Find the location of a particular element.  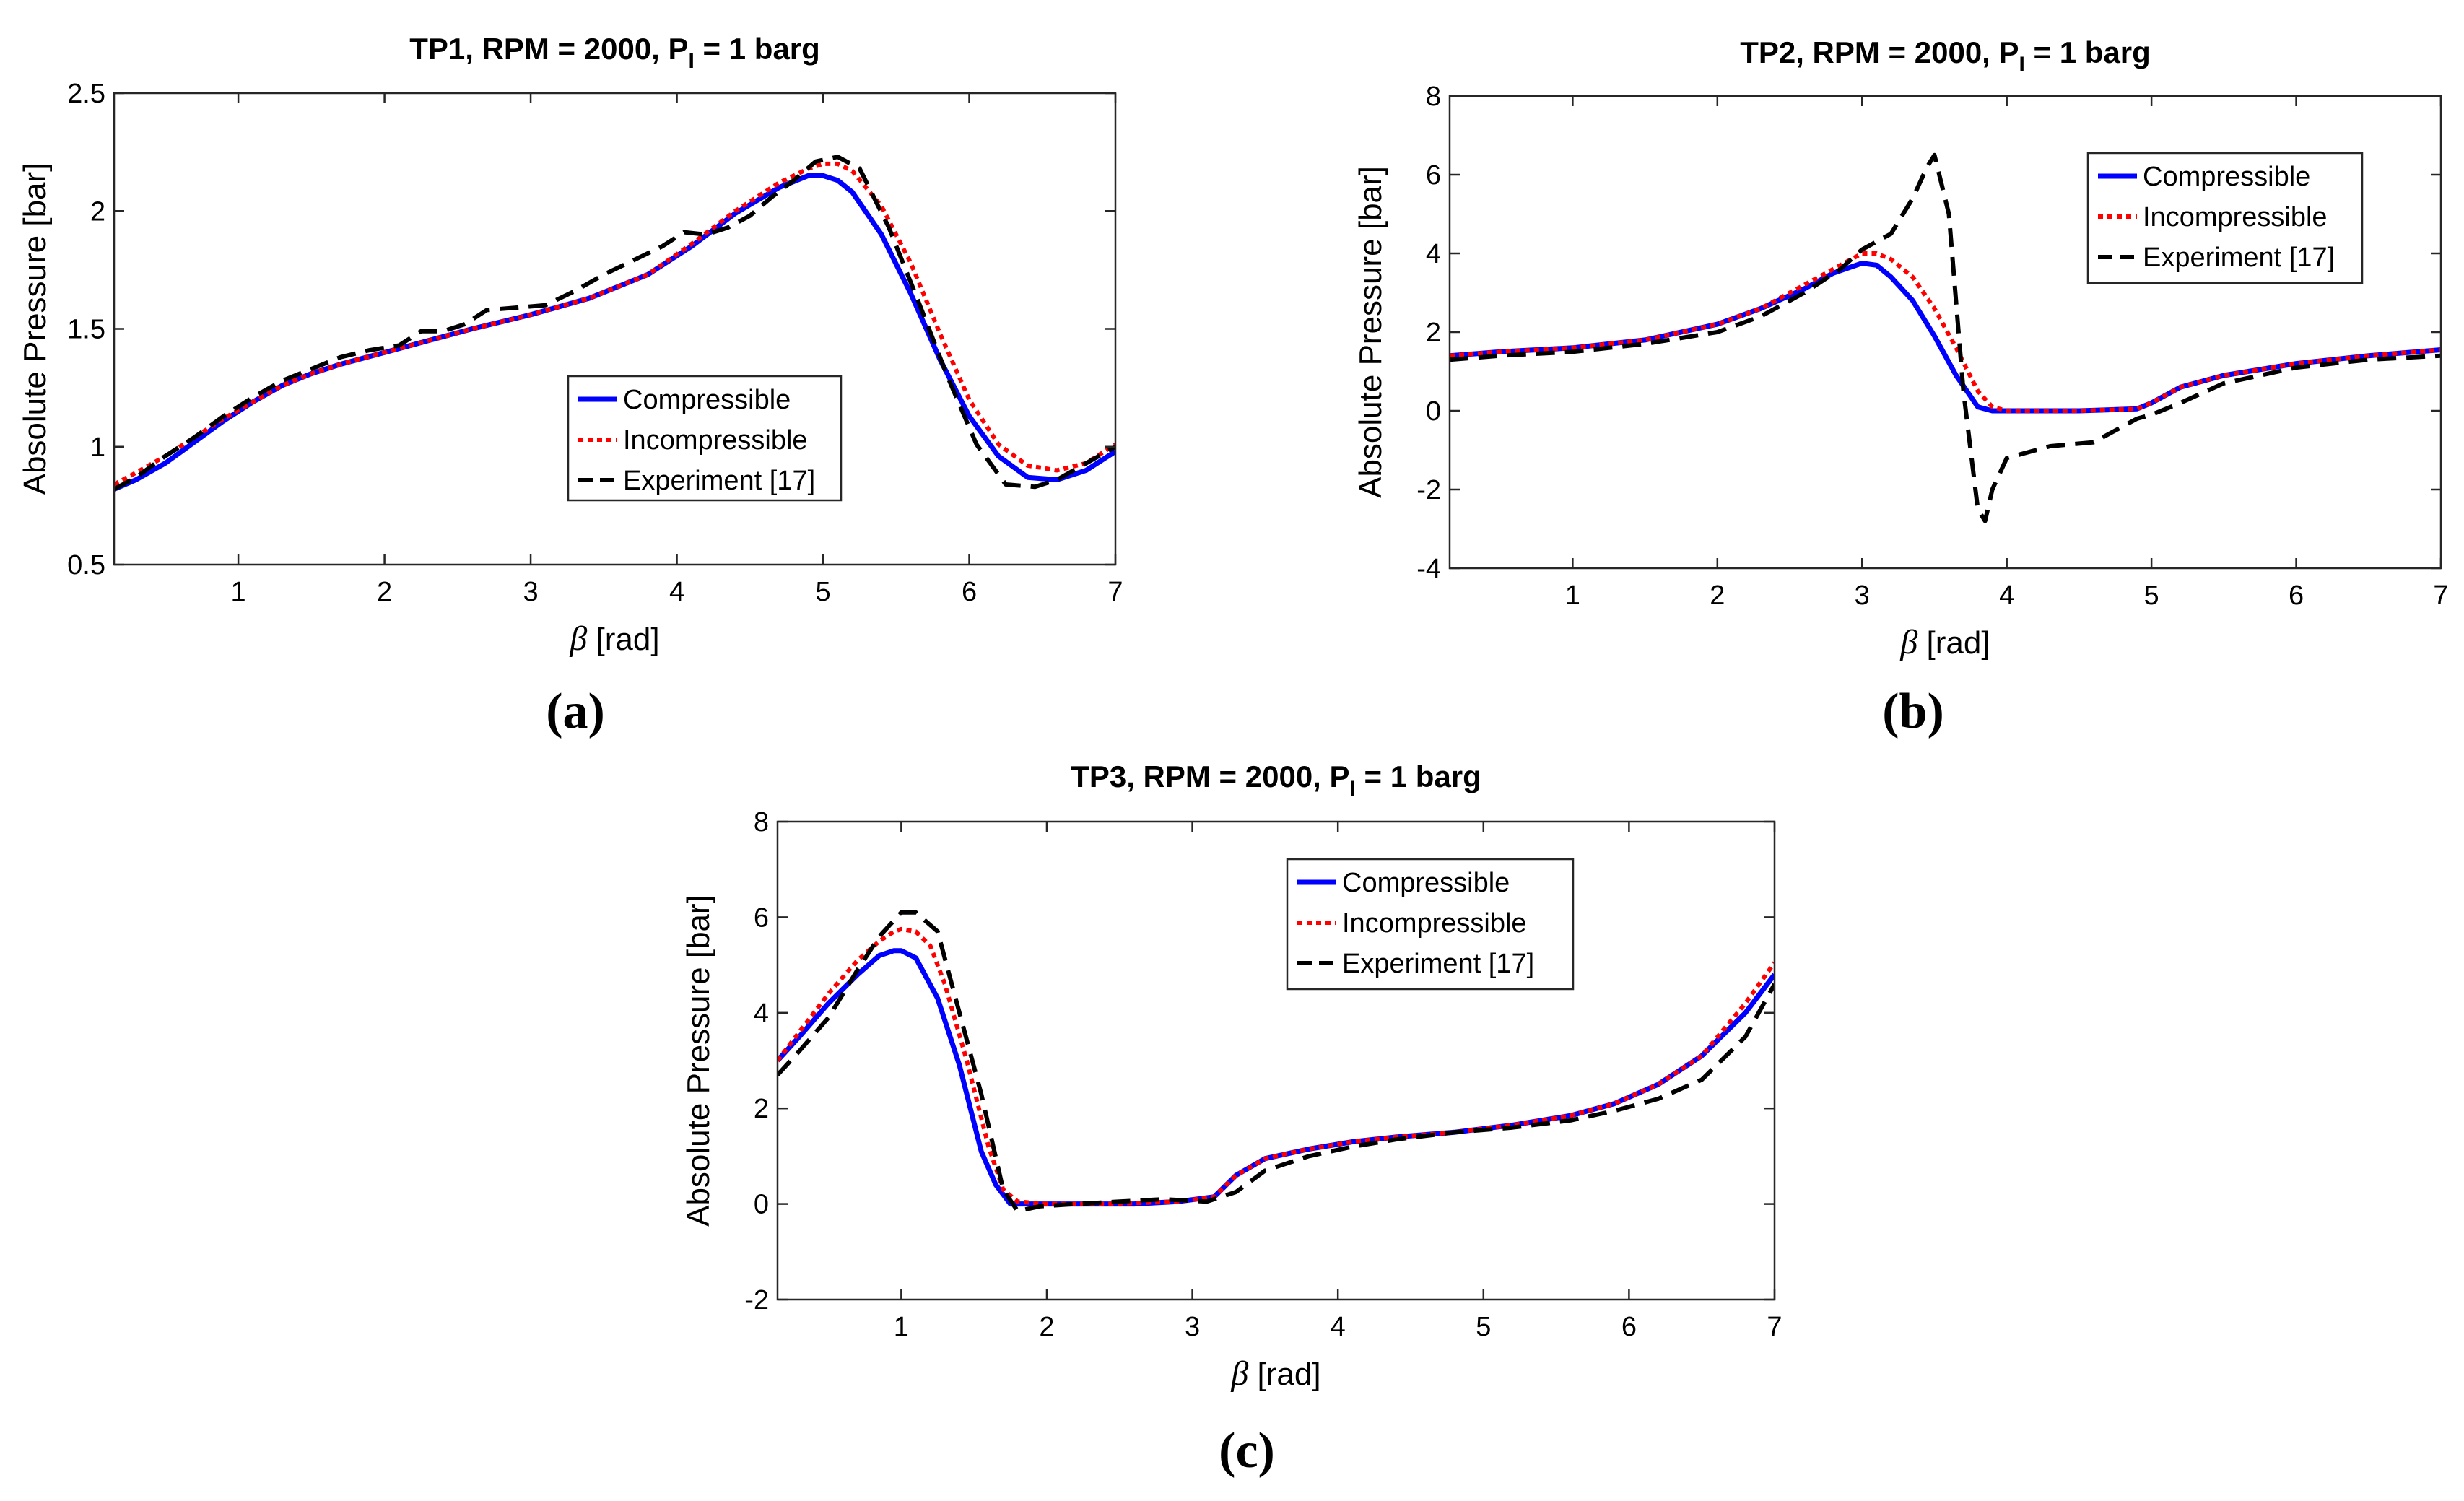

chart-title: TP1, RPM = 2000, PI = 1 barg is located at coordinates (615, 52).